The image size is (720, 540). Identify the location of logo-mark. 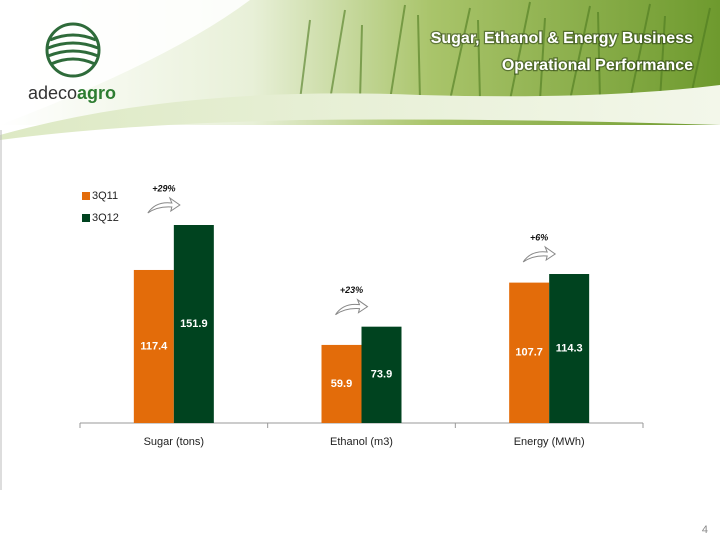
(73, 50).